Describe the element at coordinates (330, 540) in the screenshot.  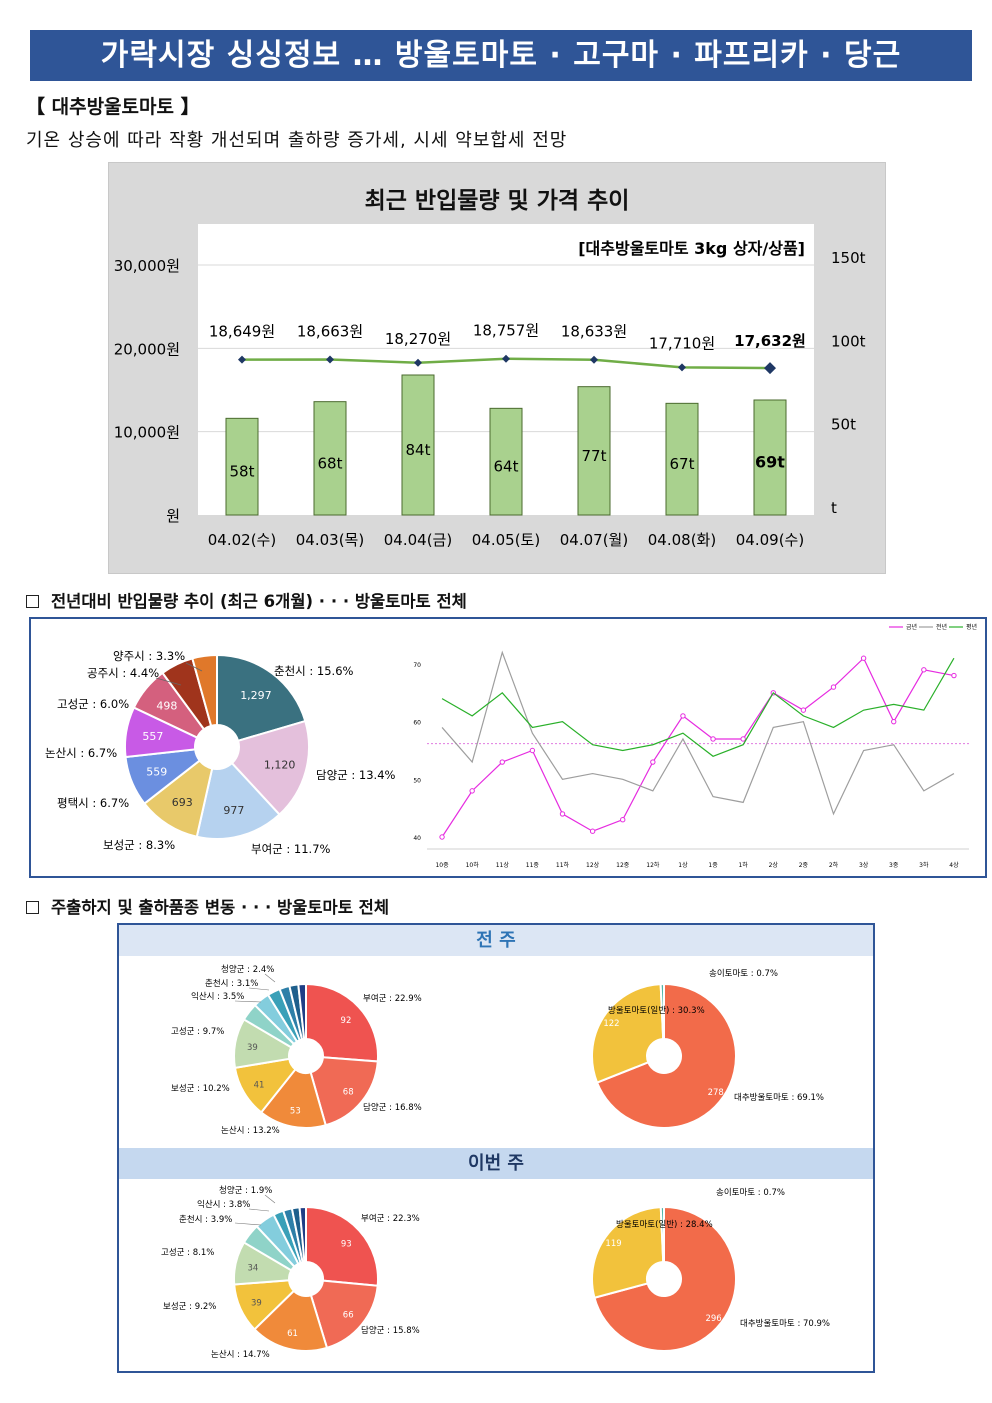
I see `date-tick: 04.03(목)` at that location.